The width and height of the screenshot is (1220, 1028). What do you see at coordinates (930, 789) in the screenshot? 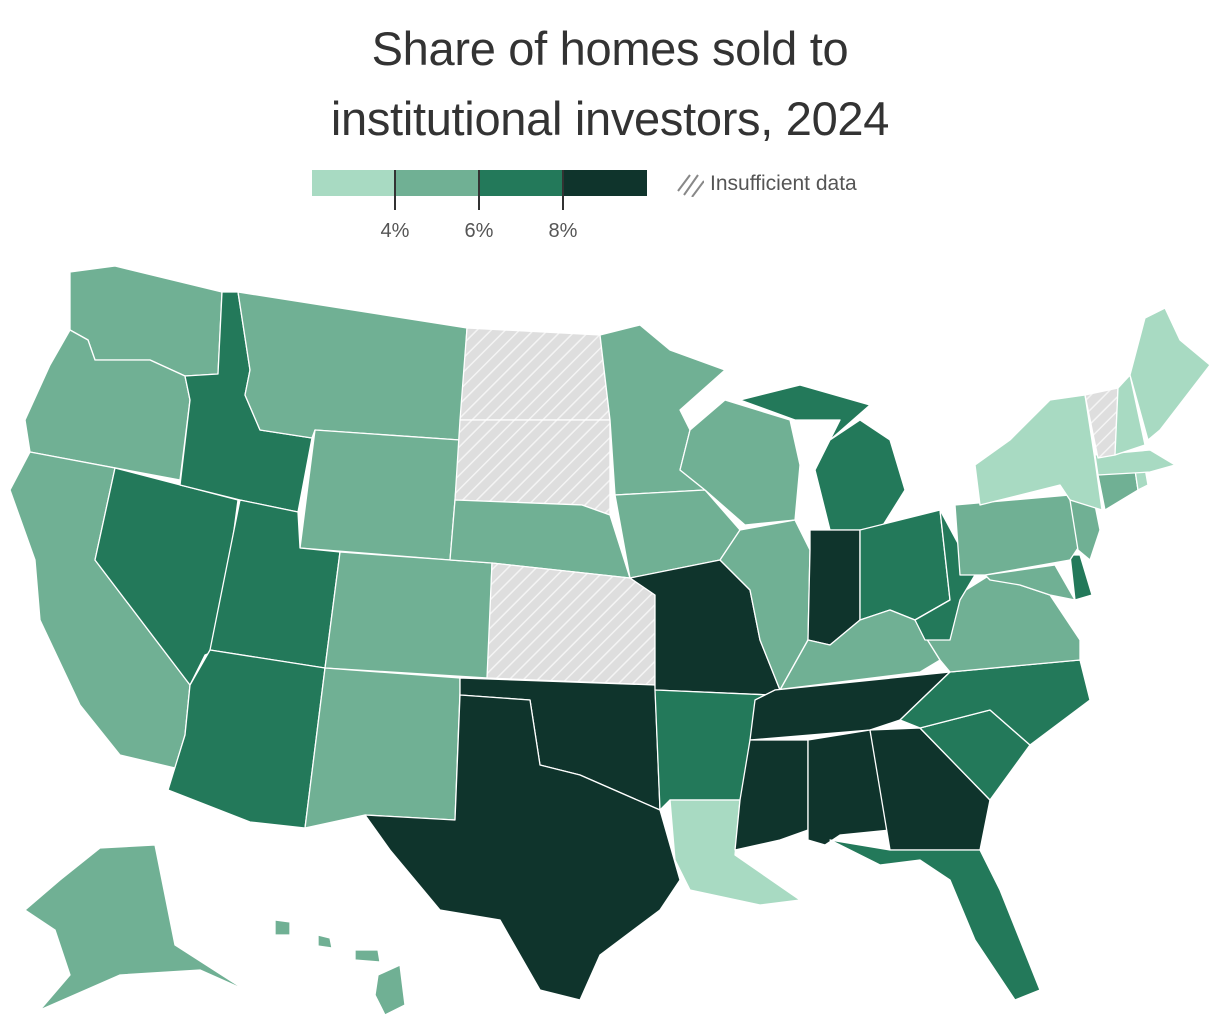
I see `state-ga` at bounding box center [930, 789].